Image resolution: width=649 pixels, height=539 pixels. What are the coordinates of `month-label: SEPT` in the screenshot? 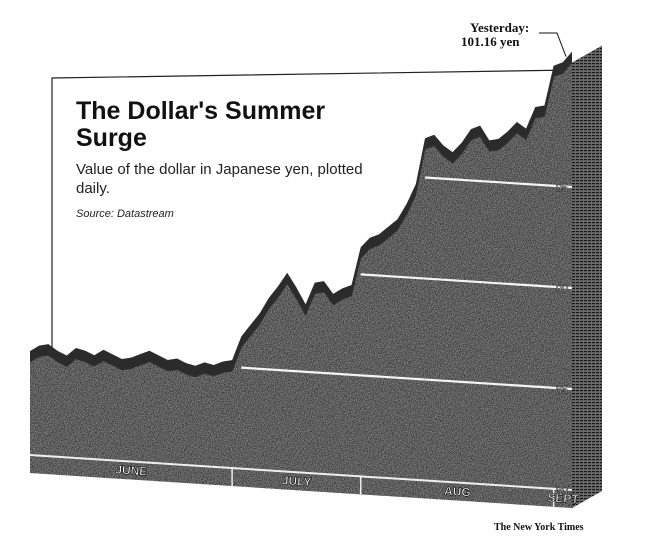 It's located at (563, 498).